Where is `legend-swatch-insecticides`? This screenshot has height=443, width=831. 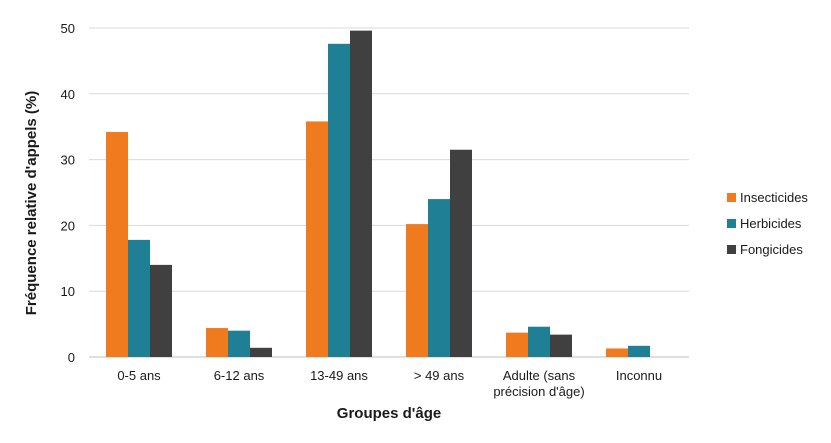
legend-swatch-insecticides is located at coordinates (731, 197).